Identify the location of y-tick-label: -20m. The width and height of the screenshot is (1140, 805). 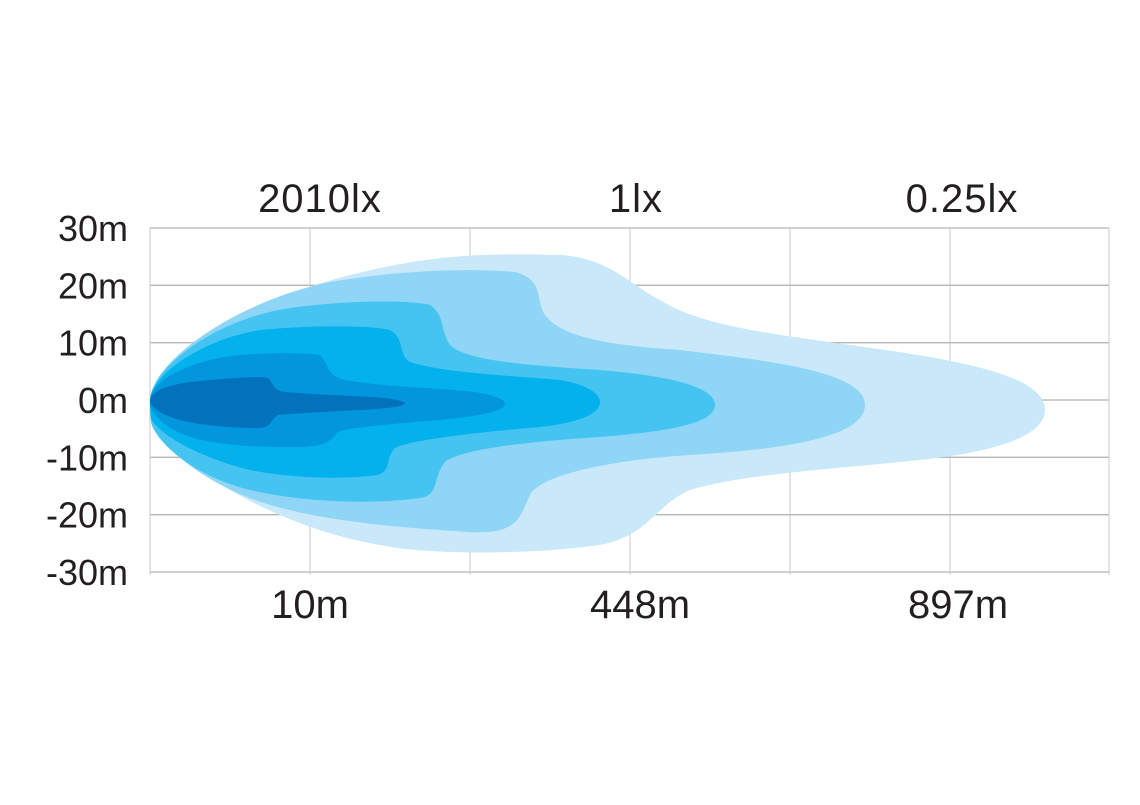
(87, 515).